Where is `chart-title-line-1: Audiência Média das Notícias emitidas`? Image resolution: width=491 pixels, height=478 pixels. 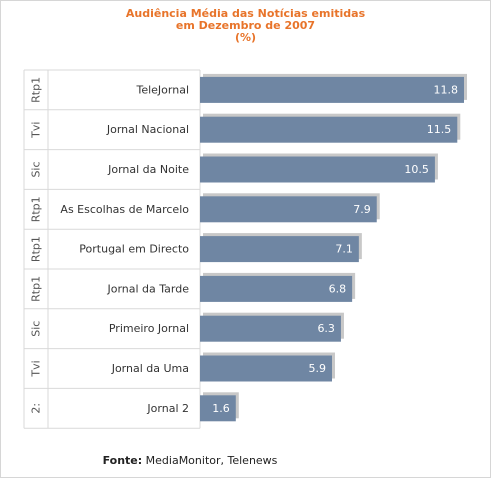
chart-title-line-1: Audiência Média das Notícias emitidas is located at coordinates (245, 13).